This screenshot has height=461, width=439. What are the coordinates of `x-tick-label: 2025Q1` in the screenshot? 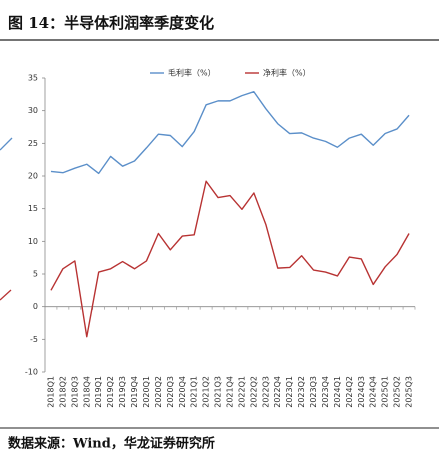 It's located at (385, 392).